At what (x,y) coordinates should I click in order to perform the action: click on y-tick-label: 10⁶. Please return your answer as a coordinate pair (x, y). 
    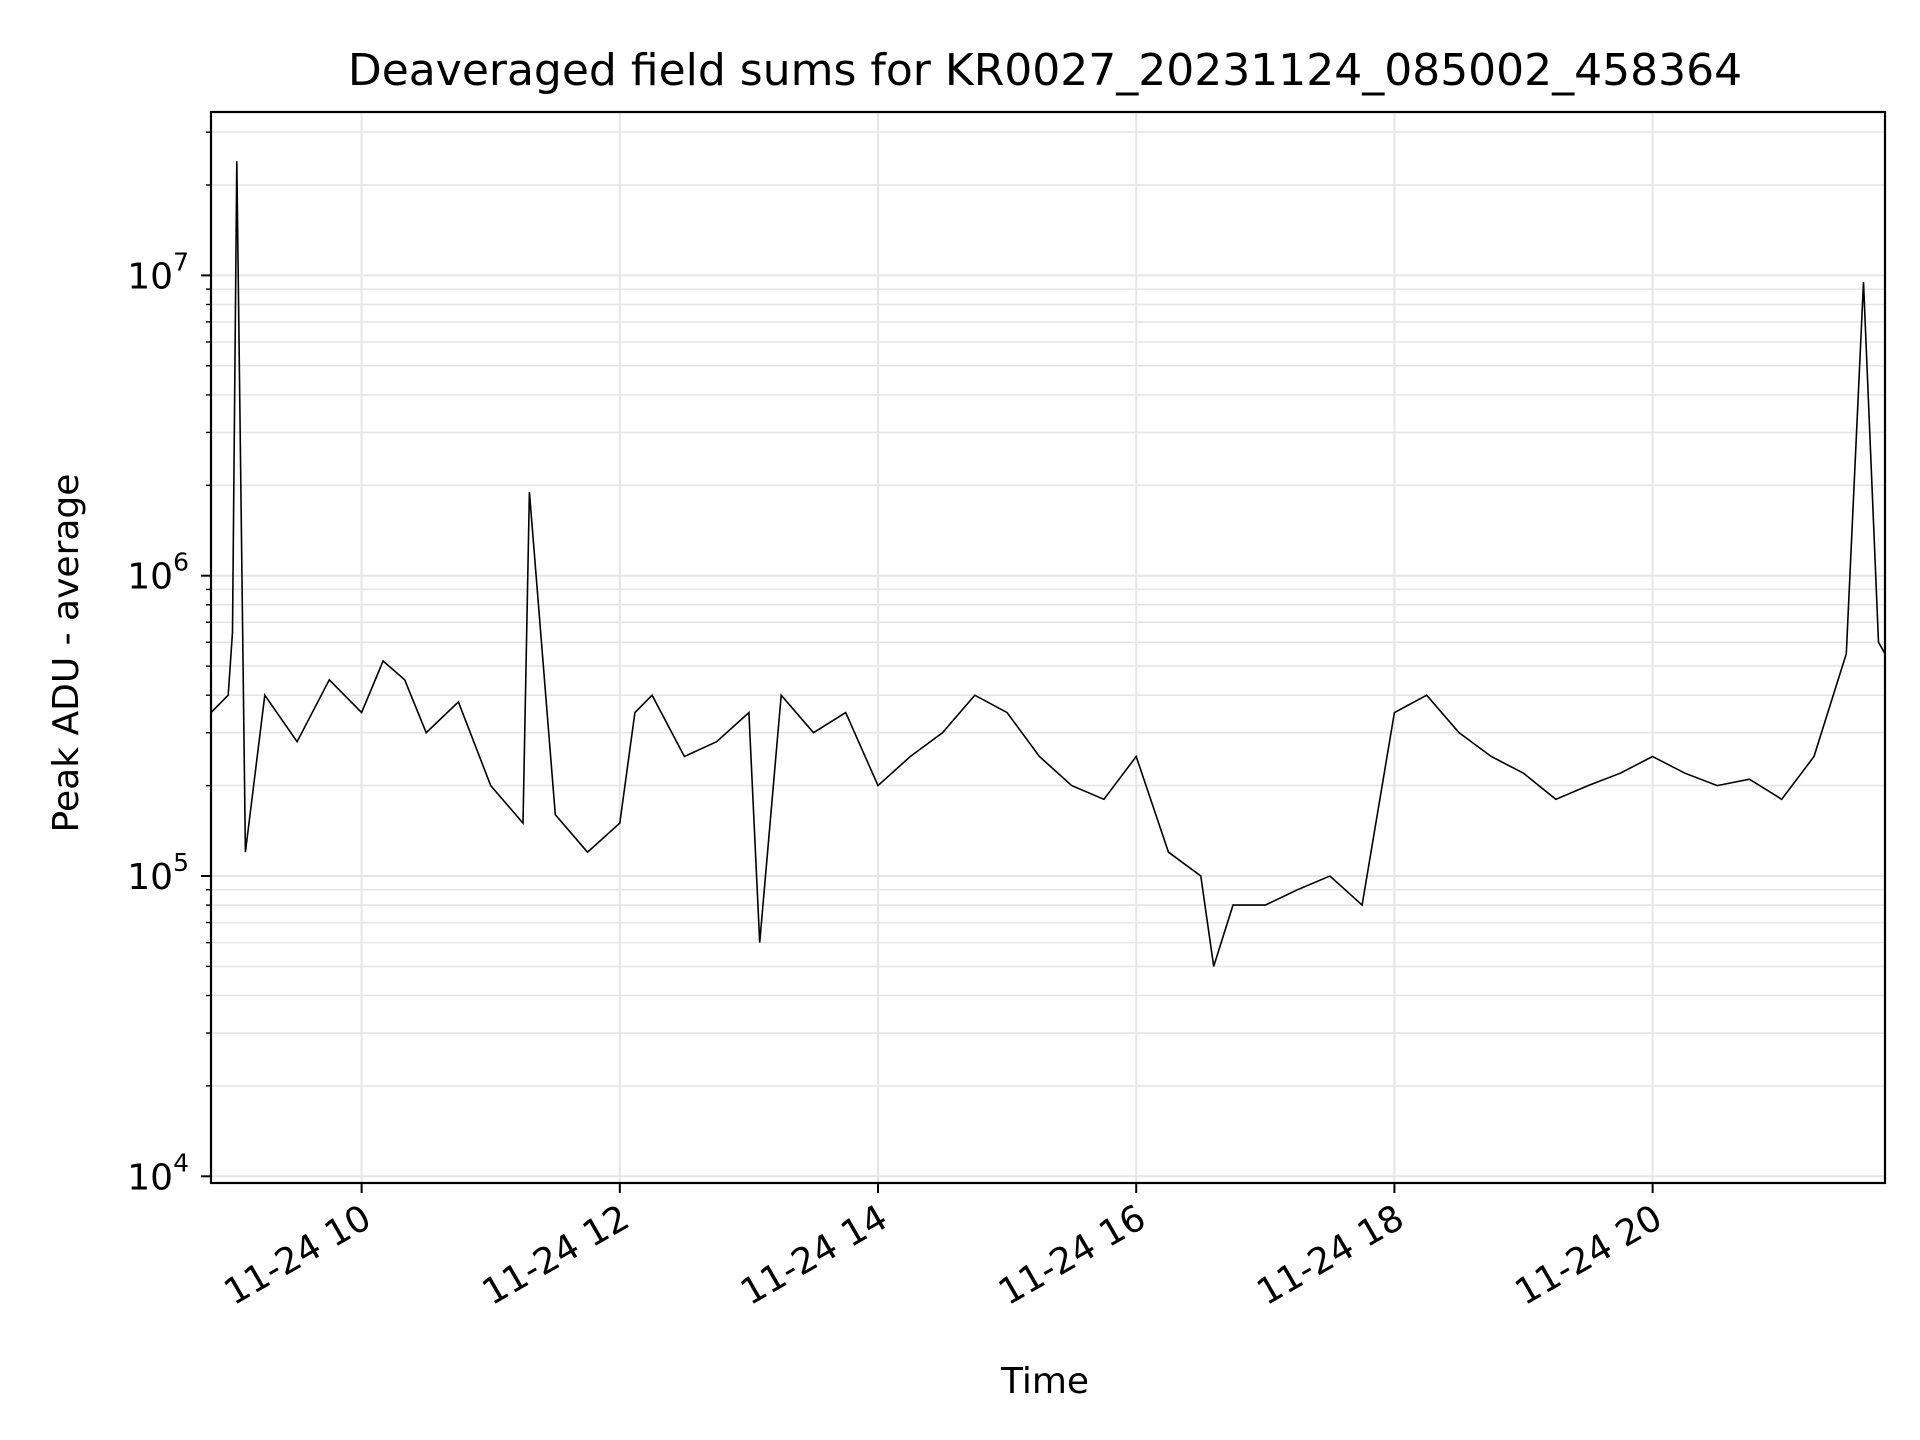
    Looking at the image, I should click on (158, 573).